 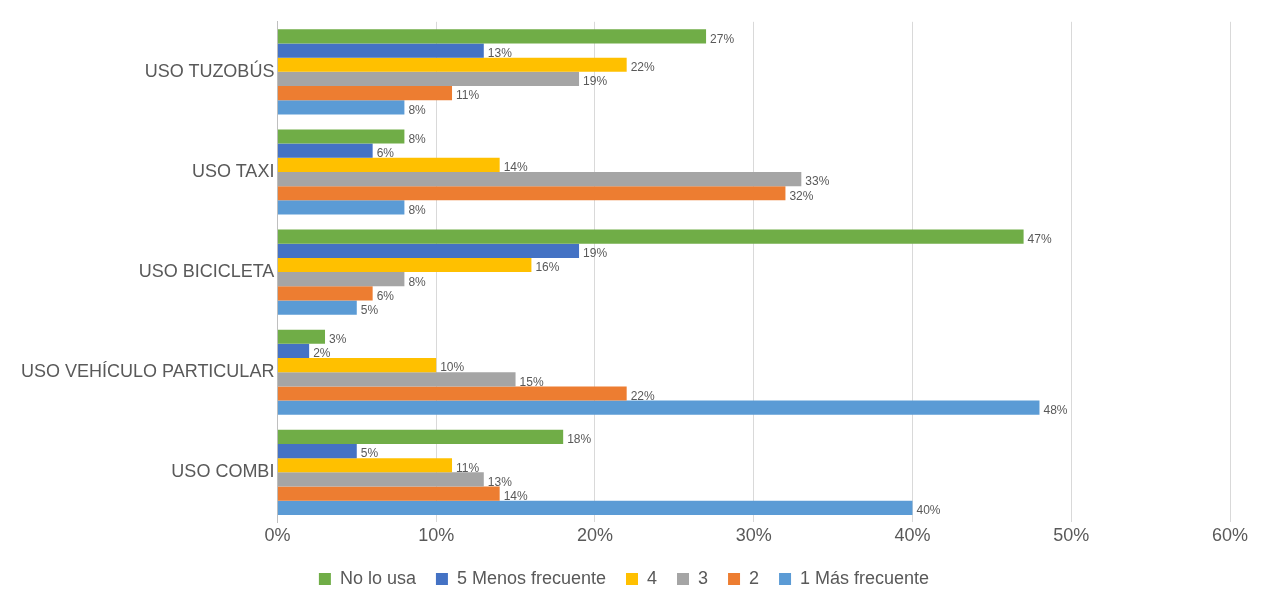 What do you see at coordinates (1039, 238) in the screenshot?
I see `data-label: 47%` at bounding box center [1039, 238].